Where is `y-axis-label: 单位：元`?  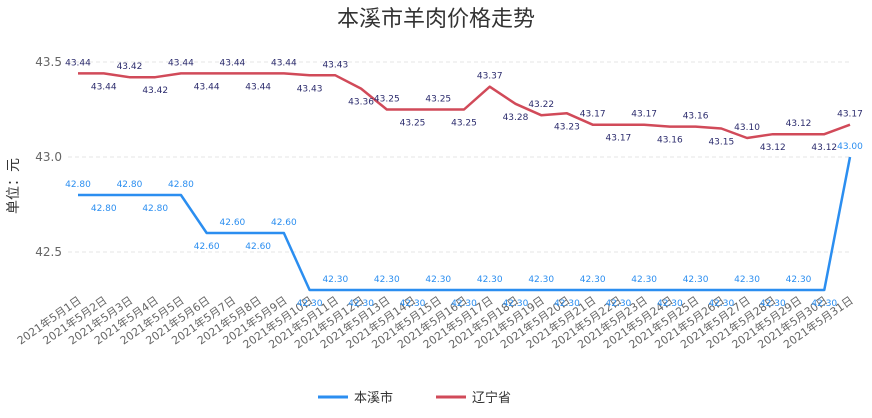 y-axis-label: 单位：元 is located at coordinates (14, 186).